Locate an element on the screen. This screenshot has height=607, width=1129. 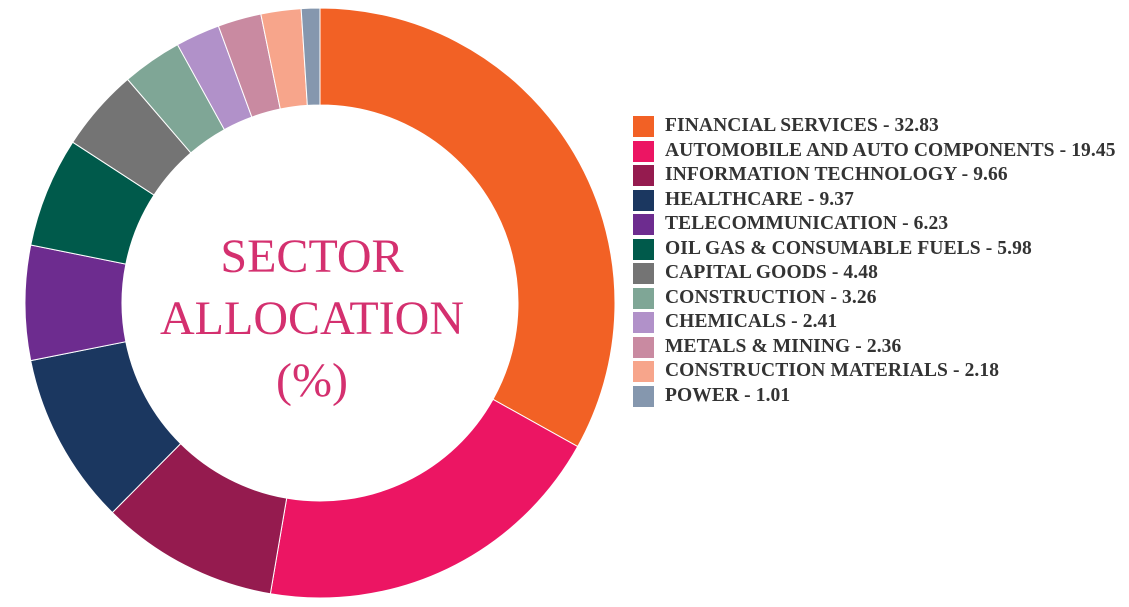
legend-value: 2.36 is located at coordinates (884, 346).